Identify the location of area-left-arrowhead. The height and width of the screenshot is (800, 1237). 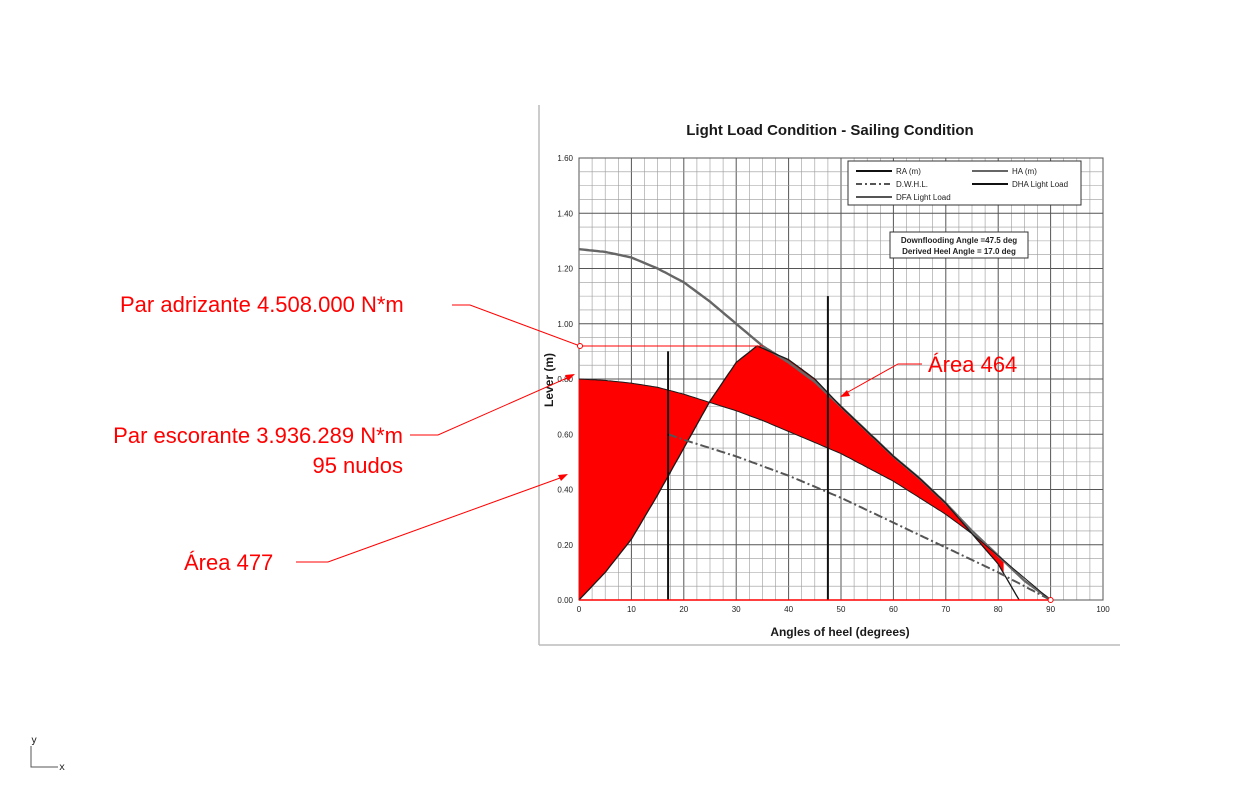
(563, 477).